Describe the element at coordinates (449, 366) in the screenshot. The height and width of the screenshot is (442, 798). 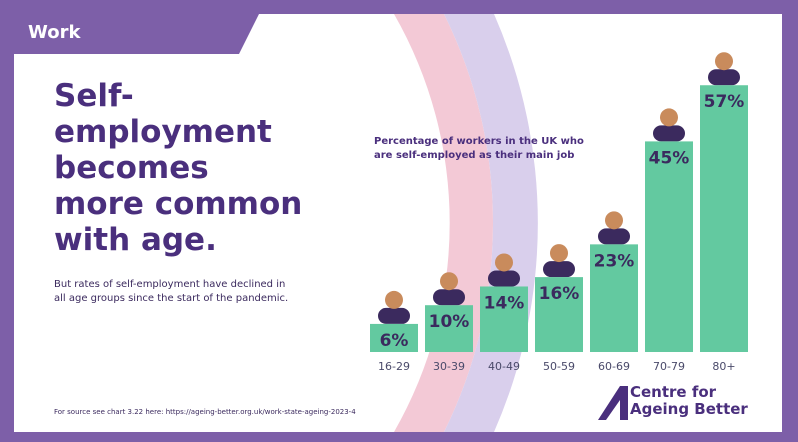
I see `x-tick-label: 30-39` at that location.